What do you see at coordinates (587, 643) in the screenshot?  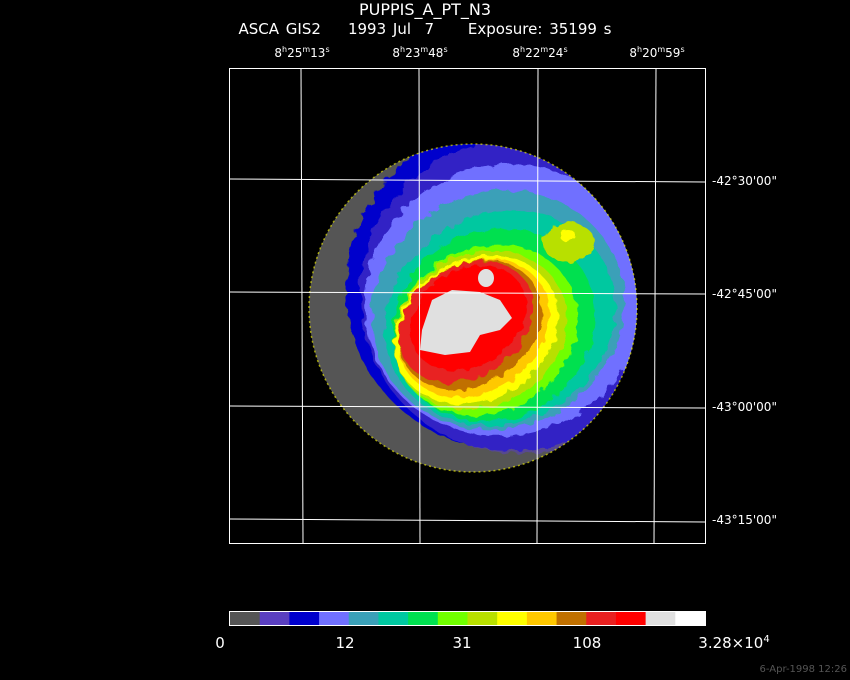 I see `colorbar-label-4: 108` at bounding box center [587, 643].